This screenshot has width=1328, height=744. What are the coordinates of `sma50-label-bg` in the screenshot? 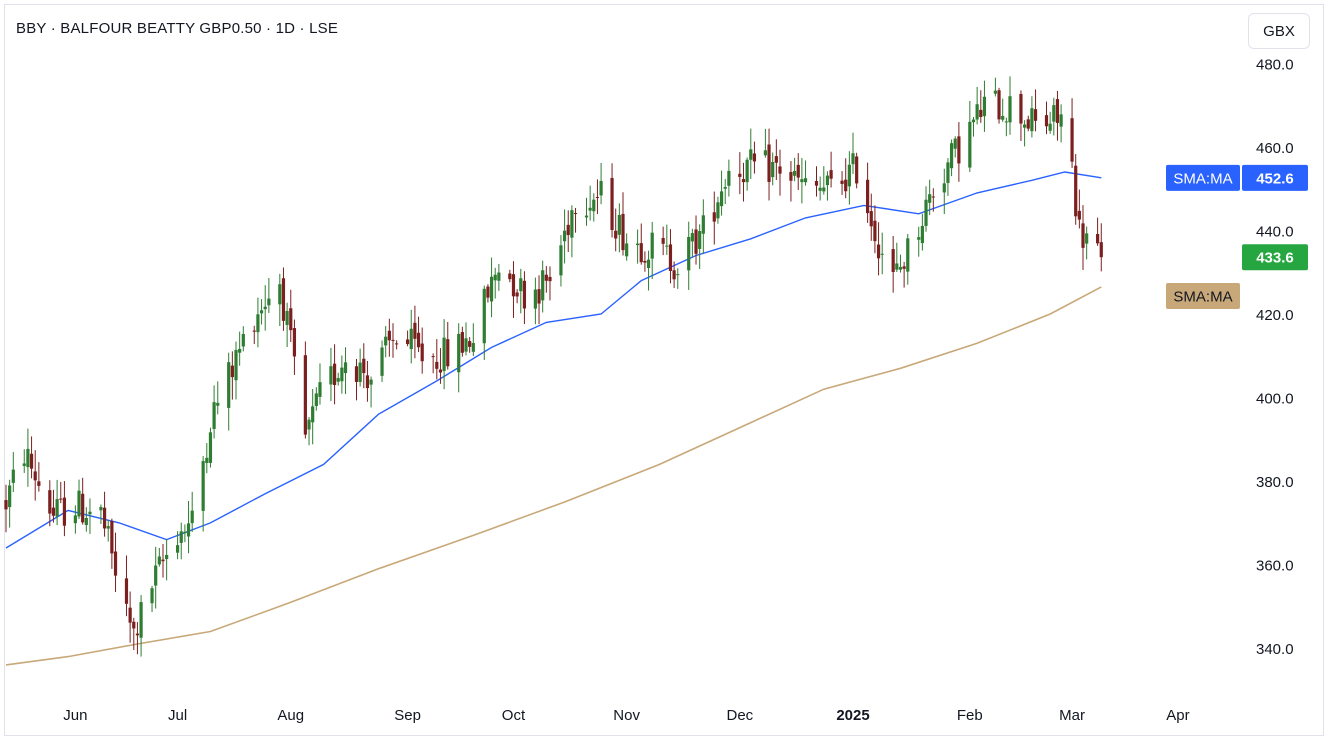 It's located at (1275, 177).